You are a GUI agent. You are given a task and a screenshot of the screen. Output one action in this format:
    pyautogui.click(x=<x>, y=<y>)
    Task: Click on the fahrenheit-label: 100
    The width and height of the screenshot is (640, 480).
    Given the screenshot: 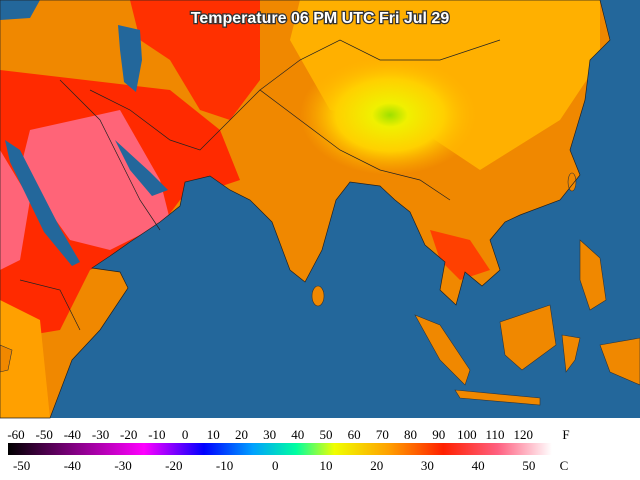 What is the action you would take?
    pyautogui.click(x=467, y=434)
    